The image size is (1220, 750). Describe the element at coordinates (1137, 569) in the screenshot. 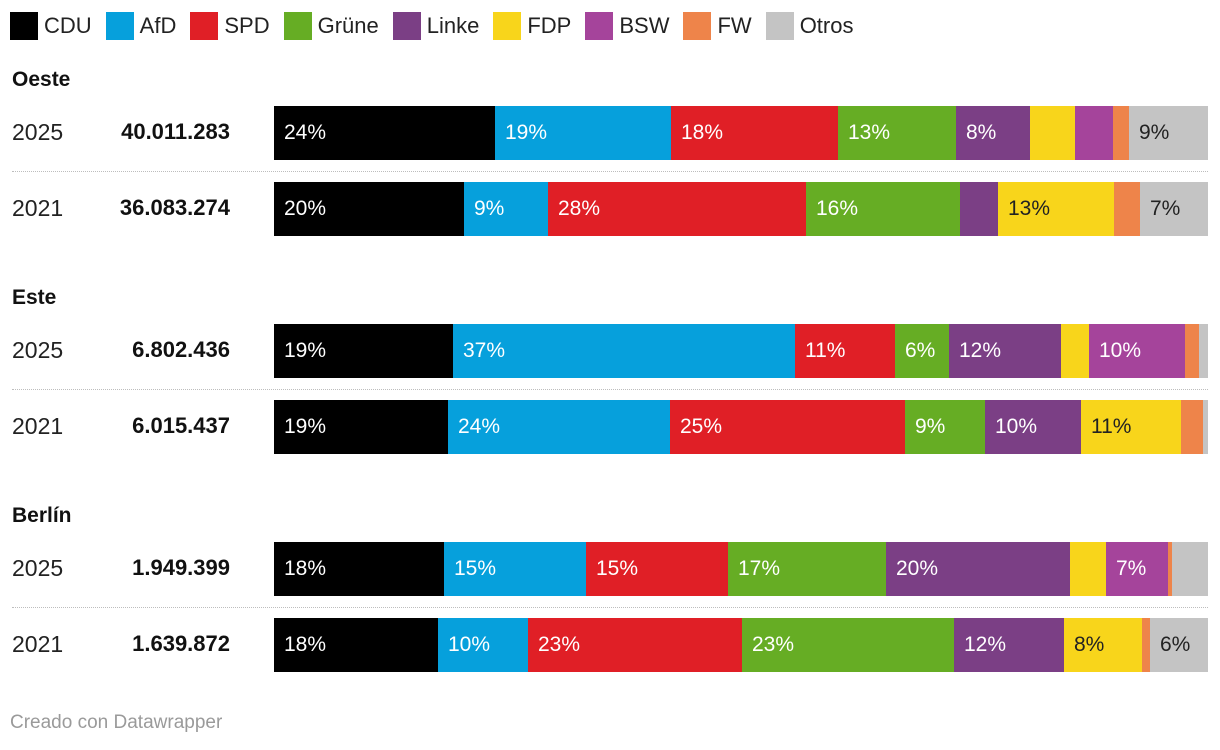

I see `bar-segment-bsw: 7%` at that location.